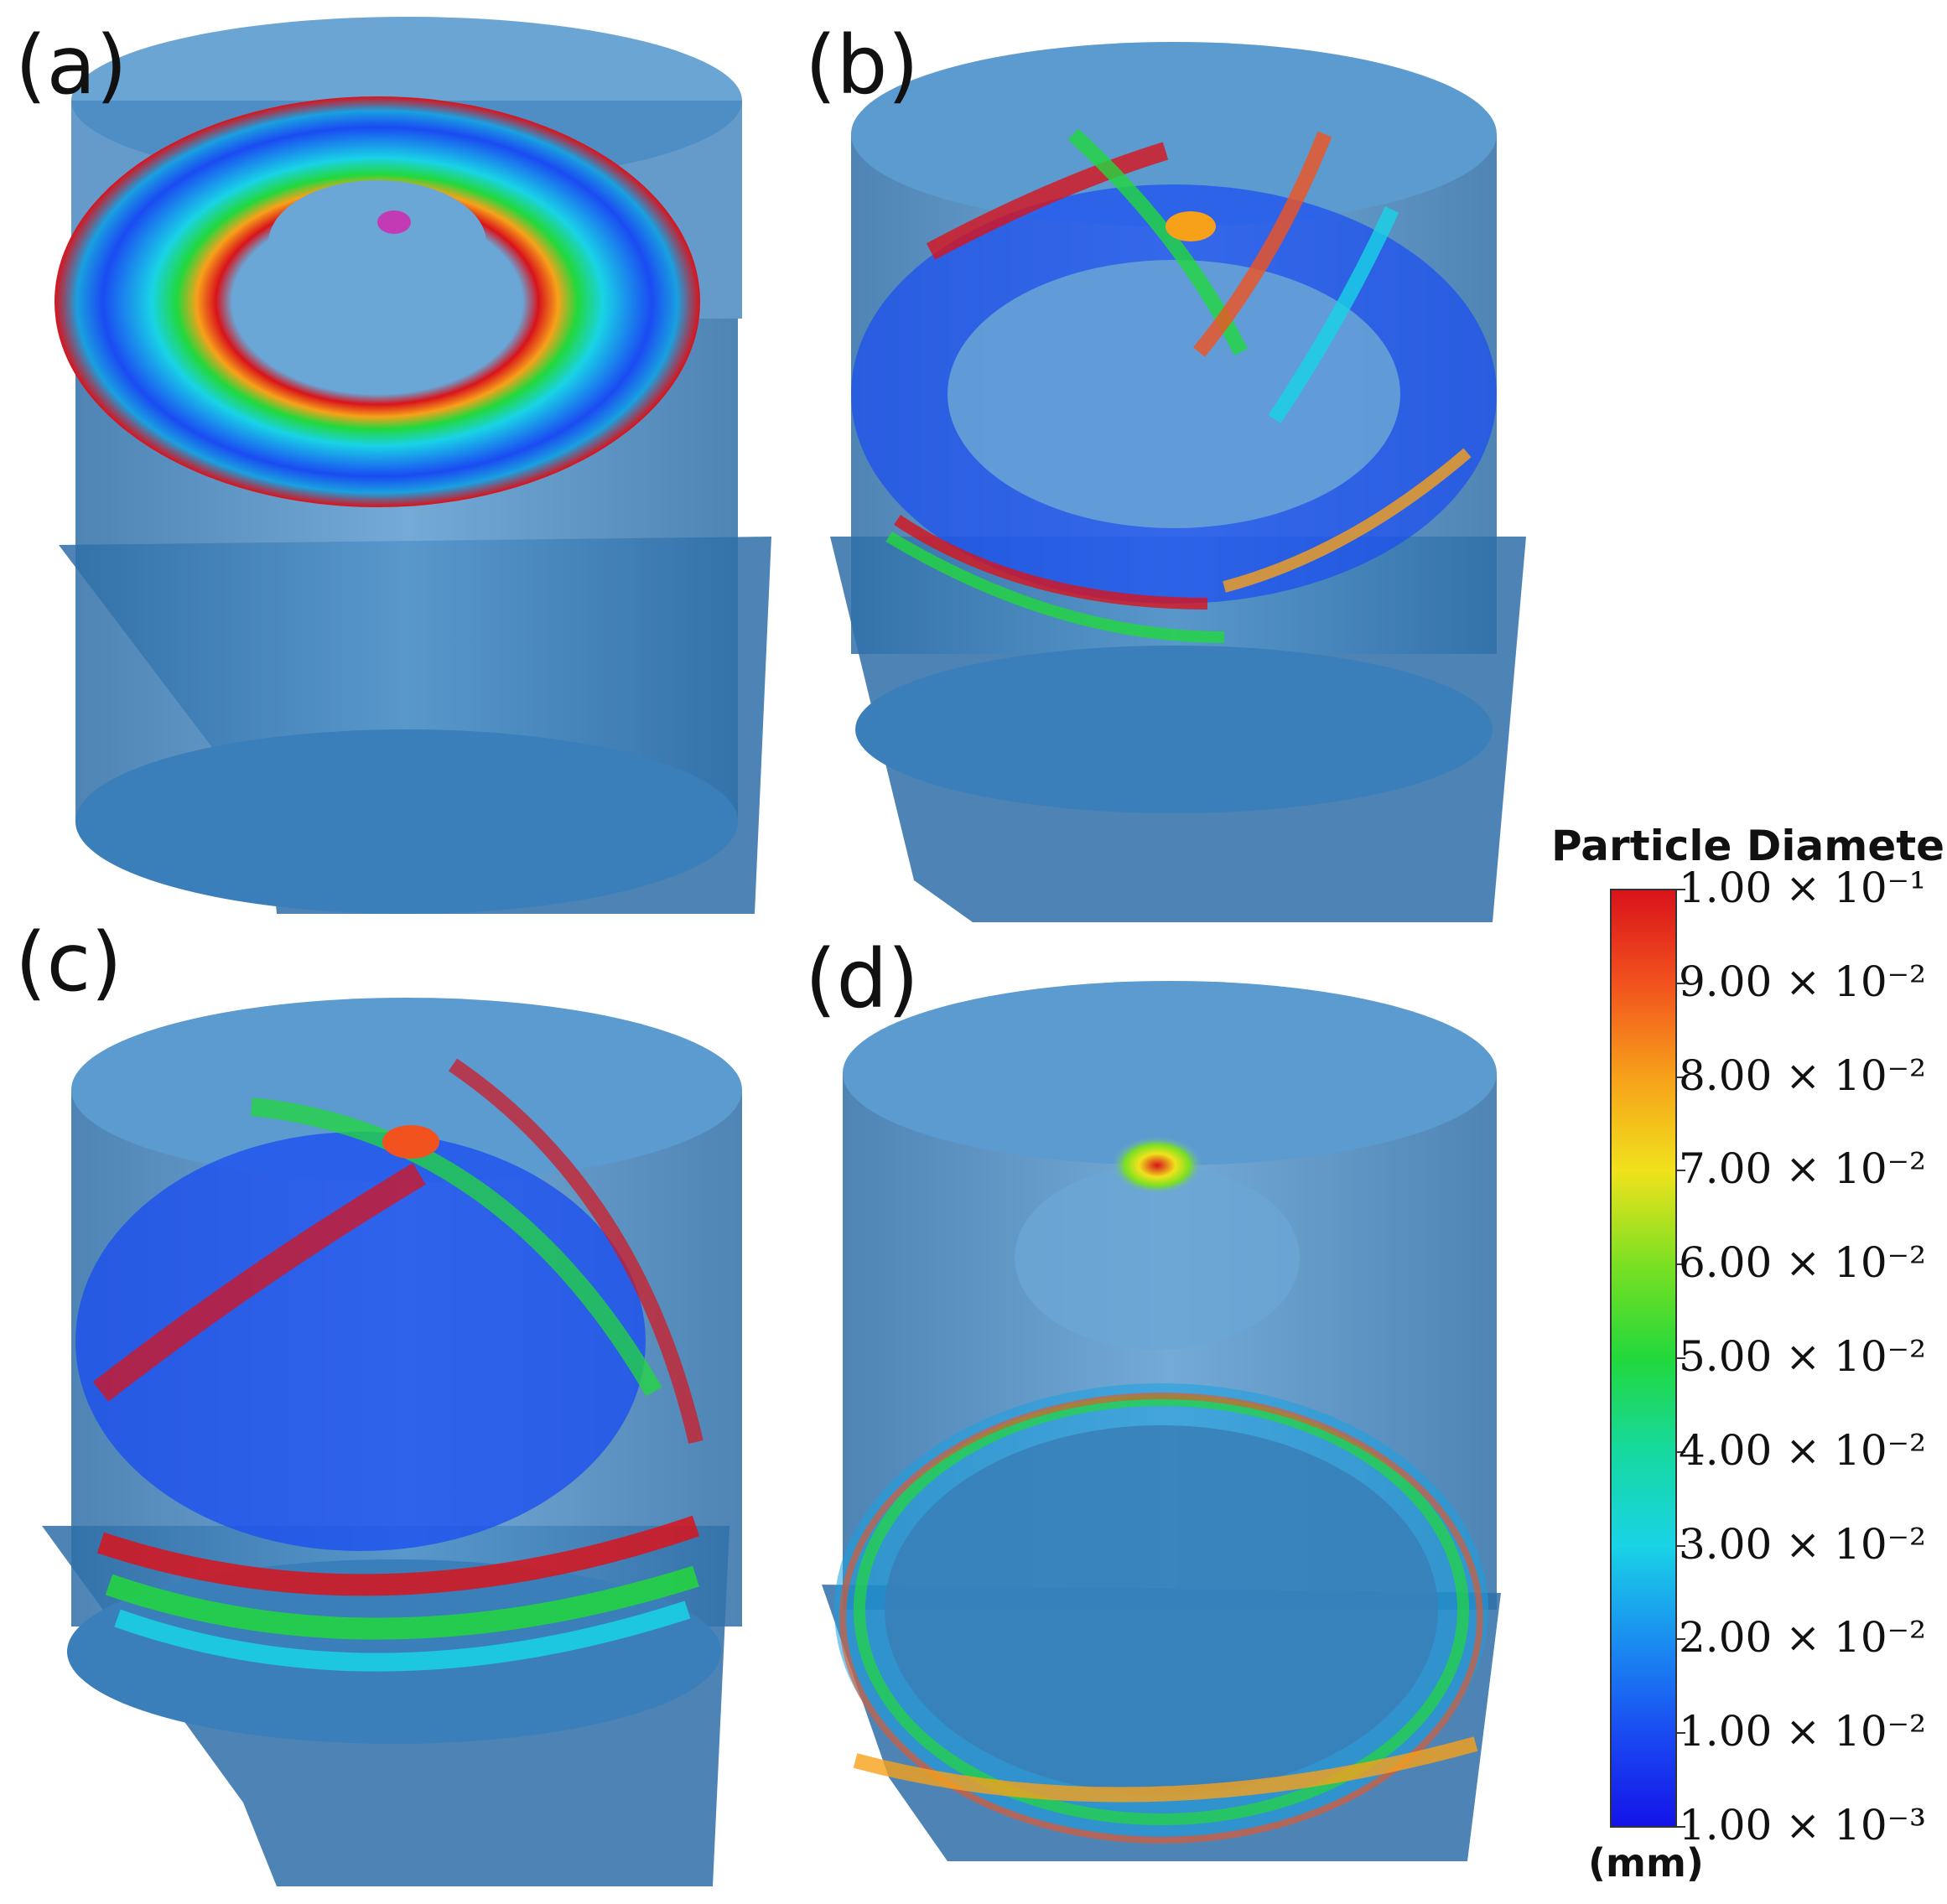 The height and width of the screenshot is (1904, 1947). I want to click on panel-label-b: (b), so click(862, 65).